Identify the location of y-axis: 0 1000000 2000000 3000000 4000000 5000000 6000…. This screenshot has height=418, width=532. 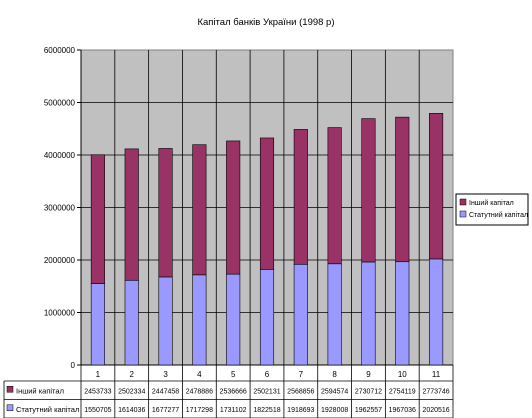
(62, 208).